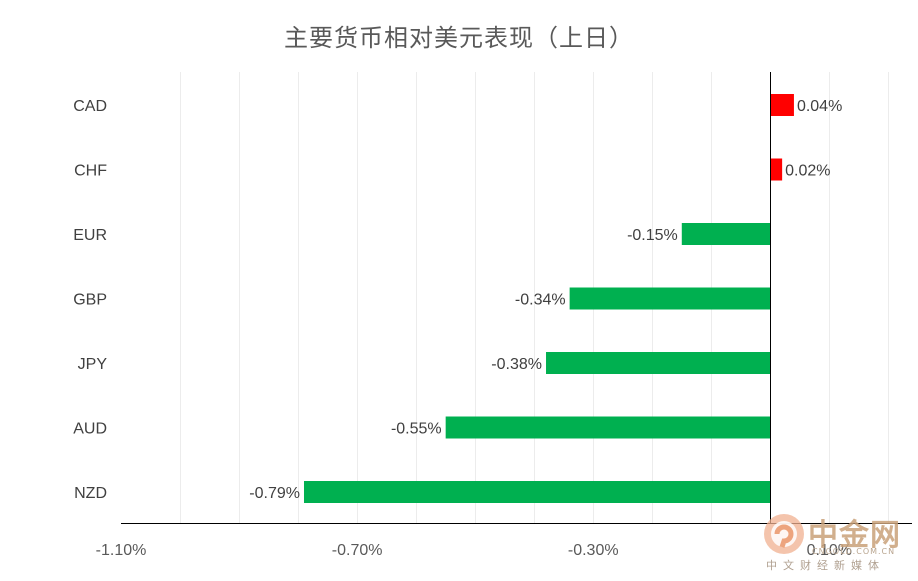 The height and width of the screenshot is (581, 918). What do you see at coordinates (93, 364) in the screenshot?
I see `category-label: JPY` at bounding box center [93, 364].